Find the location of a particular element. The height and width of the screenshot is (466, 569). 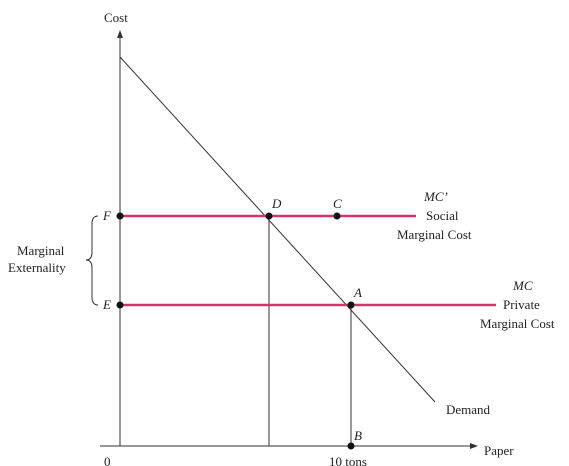

origin-label: 0 is located at coordinates (107, 460).